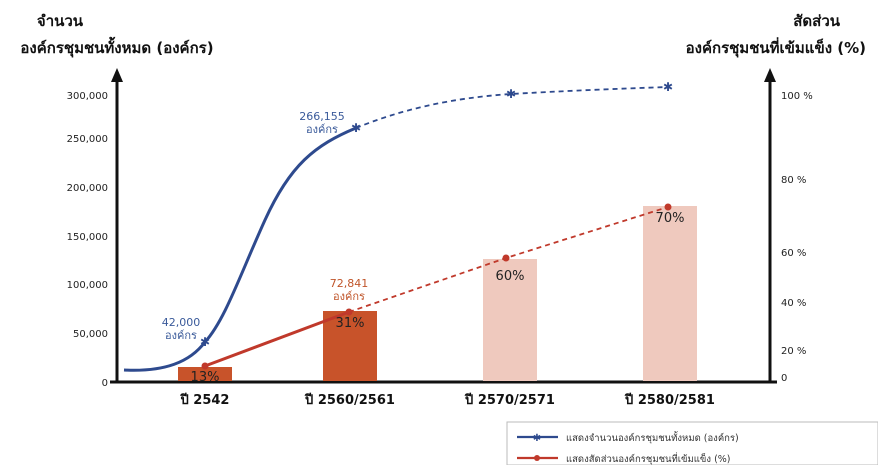  Describe the element at coordinates (350, 323) in the screenshot. I see `bar-label-2560: 31%` at that location.